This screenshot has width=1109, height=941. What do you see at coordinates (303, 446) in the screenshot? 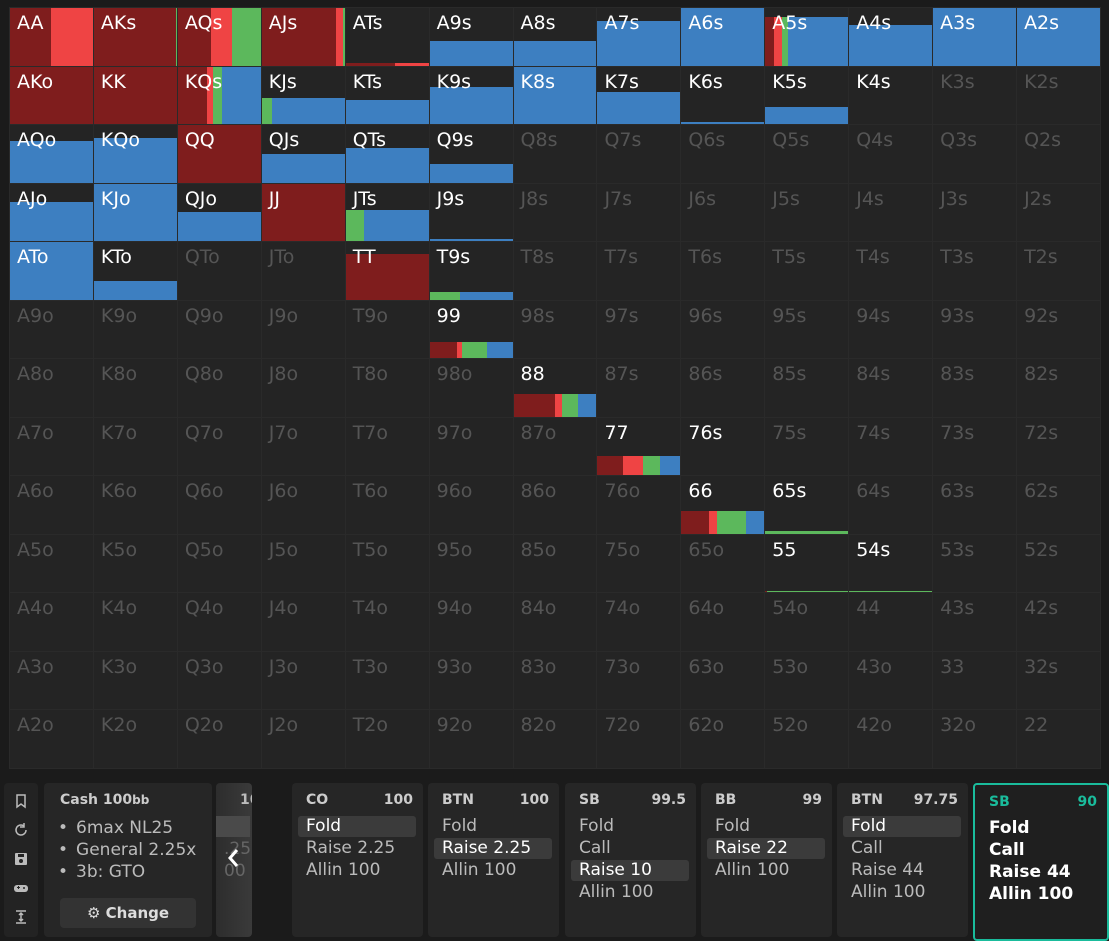
I see `hand-cell: J7o` at bounding box center [303, 446].